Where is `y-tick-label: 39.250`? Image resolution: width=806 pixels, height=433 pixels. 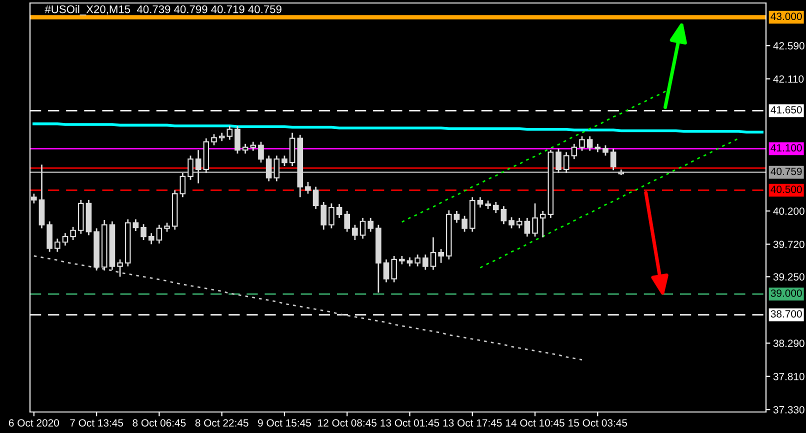
y-tick-label: 39.250 is located at coordinates (788, 277).